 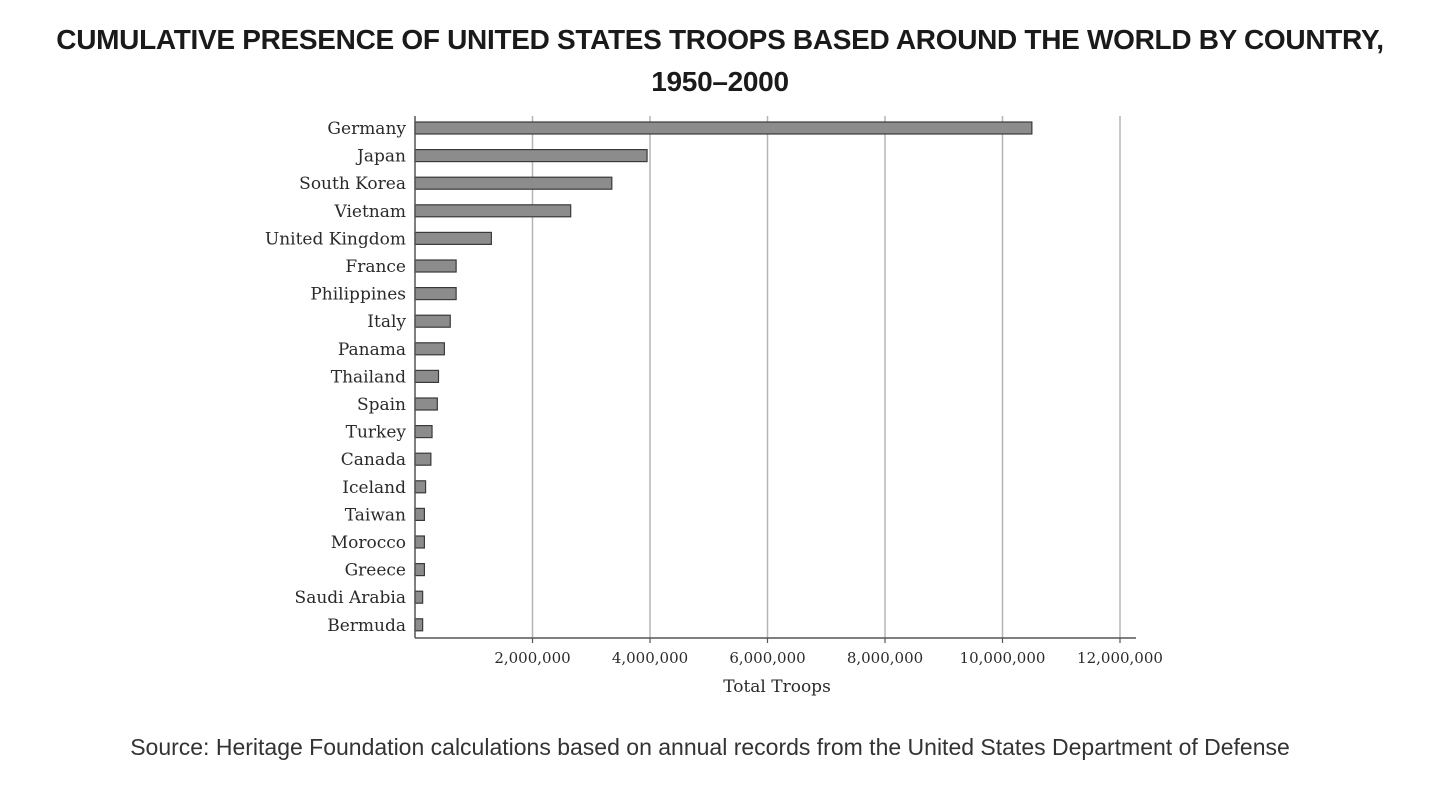 What do you see at coordinates (368, 377) in the screenshot?
I see `category-label: Thailand` at bounding box center [368, 377].